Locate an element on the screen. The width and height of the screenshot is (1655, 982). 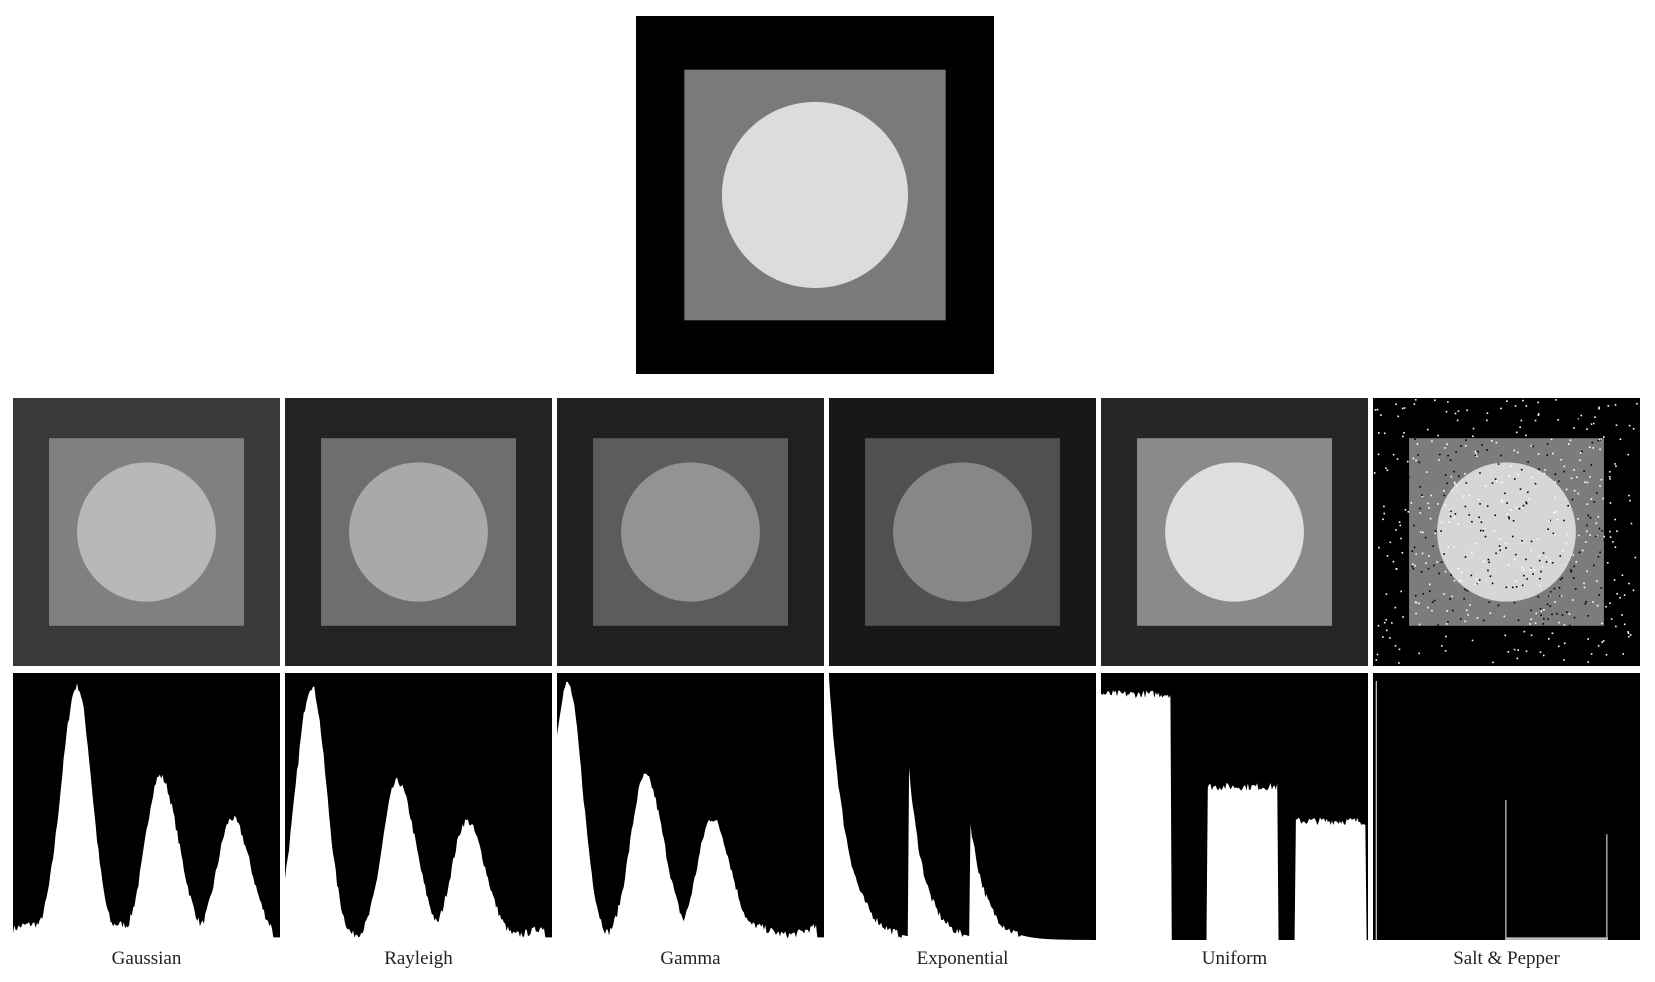
noise-label: Gamma is located at coordinates (690, 958).